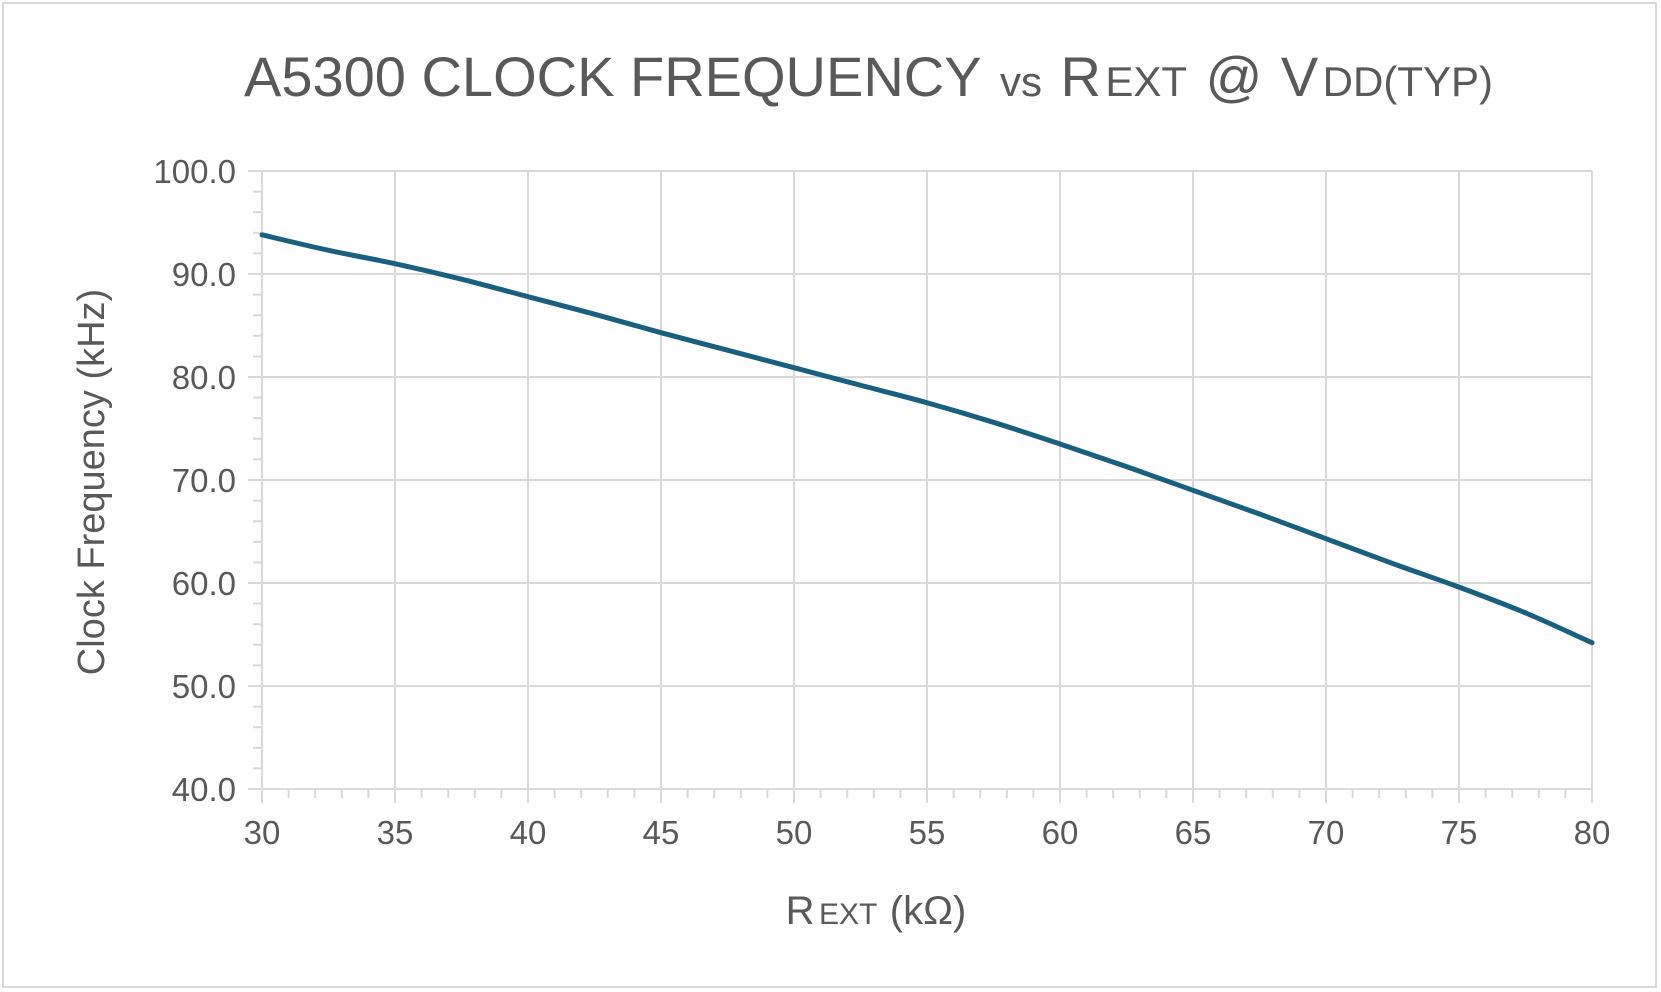  I want to click on y-tick-label: 80.0, so click(204, 377).